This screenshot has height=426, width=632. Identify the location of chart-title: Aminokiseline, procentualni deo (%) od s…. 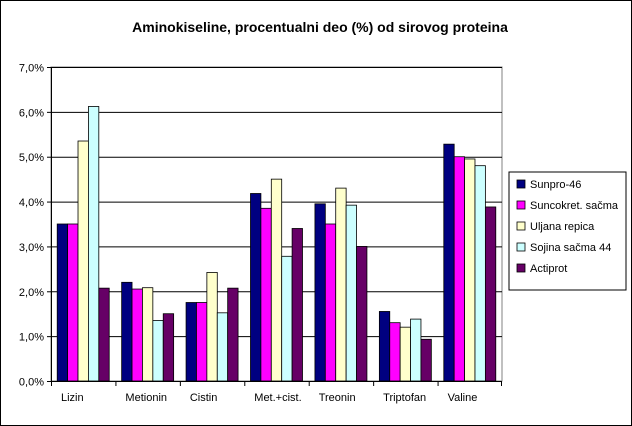
(320, 27).